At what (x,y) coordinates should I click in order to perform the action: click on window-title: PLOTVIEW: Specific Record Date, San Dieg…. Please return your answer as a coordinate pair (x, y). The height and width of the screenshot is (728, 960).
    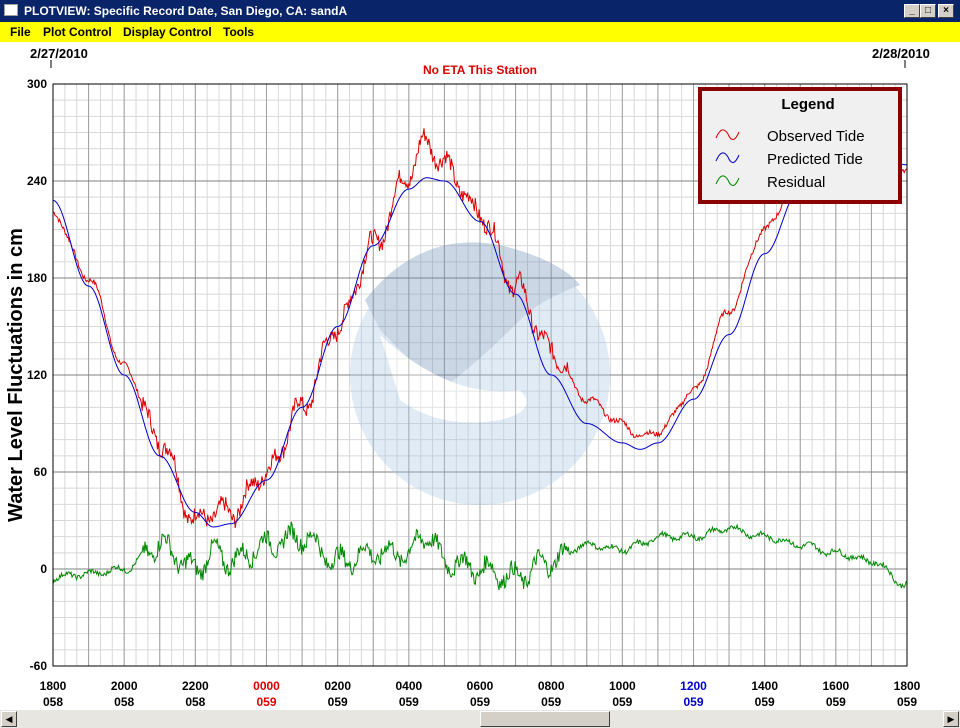
    Looking at the image, I should click on (186, 11).